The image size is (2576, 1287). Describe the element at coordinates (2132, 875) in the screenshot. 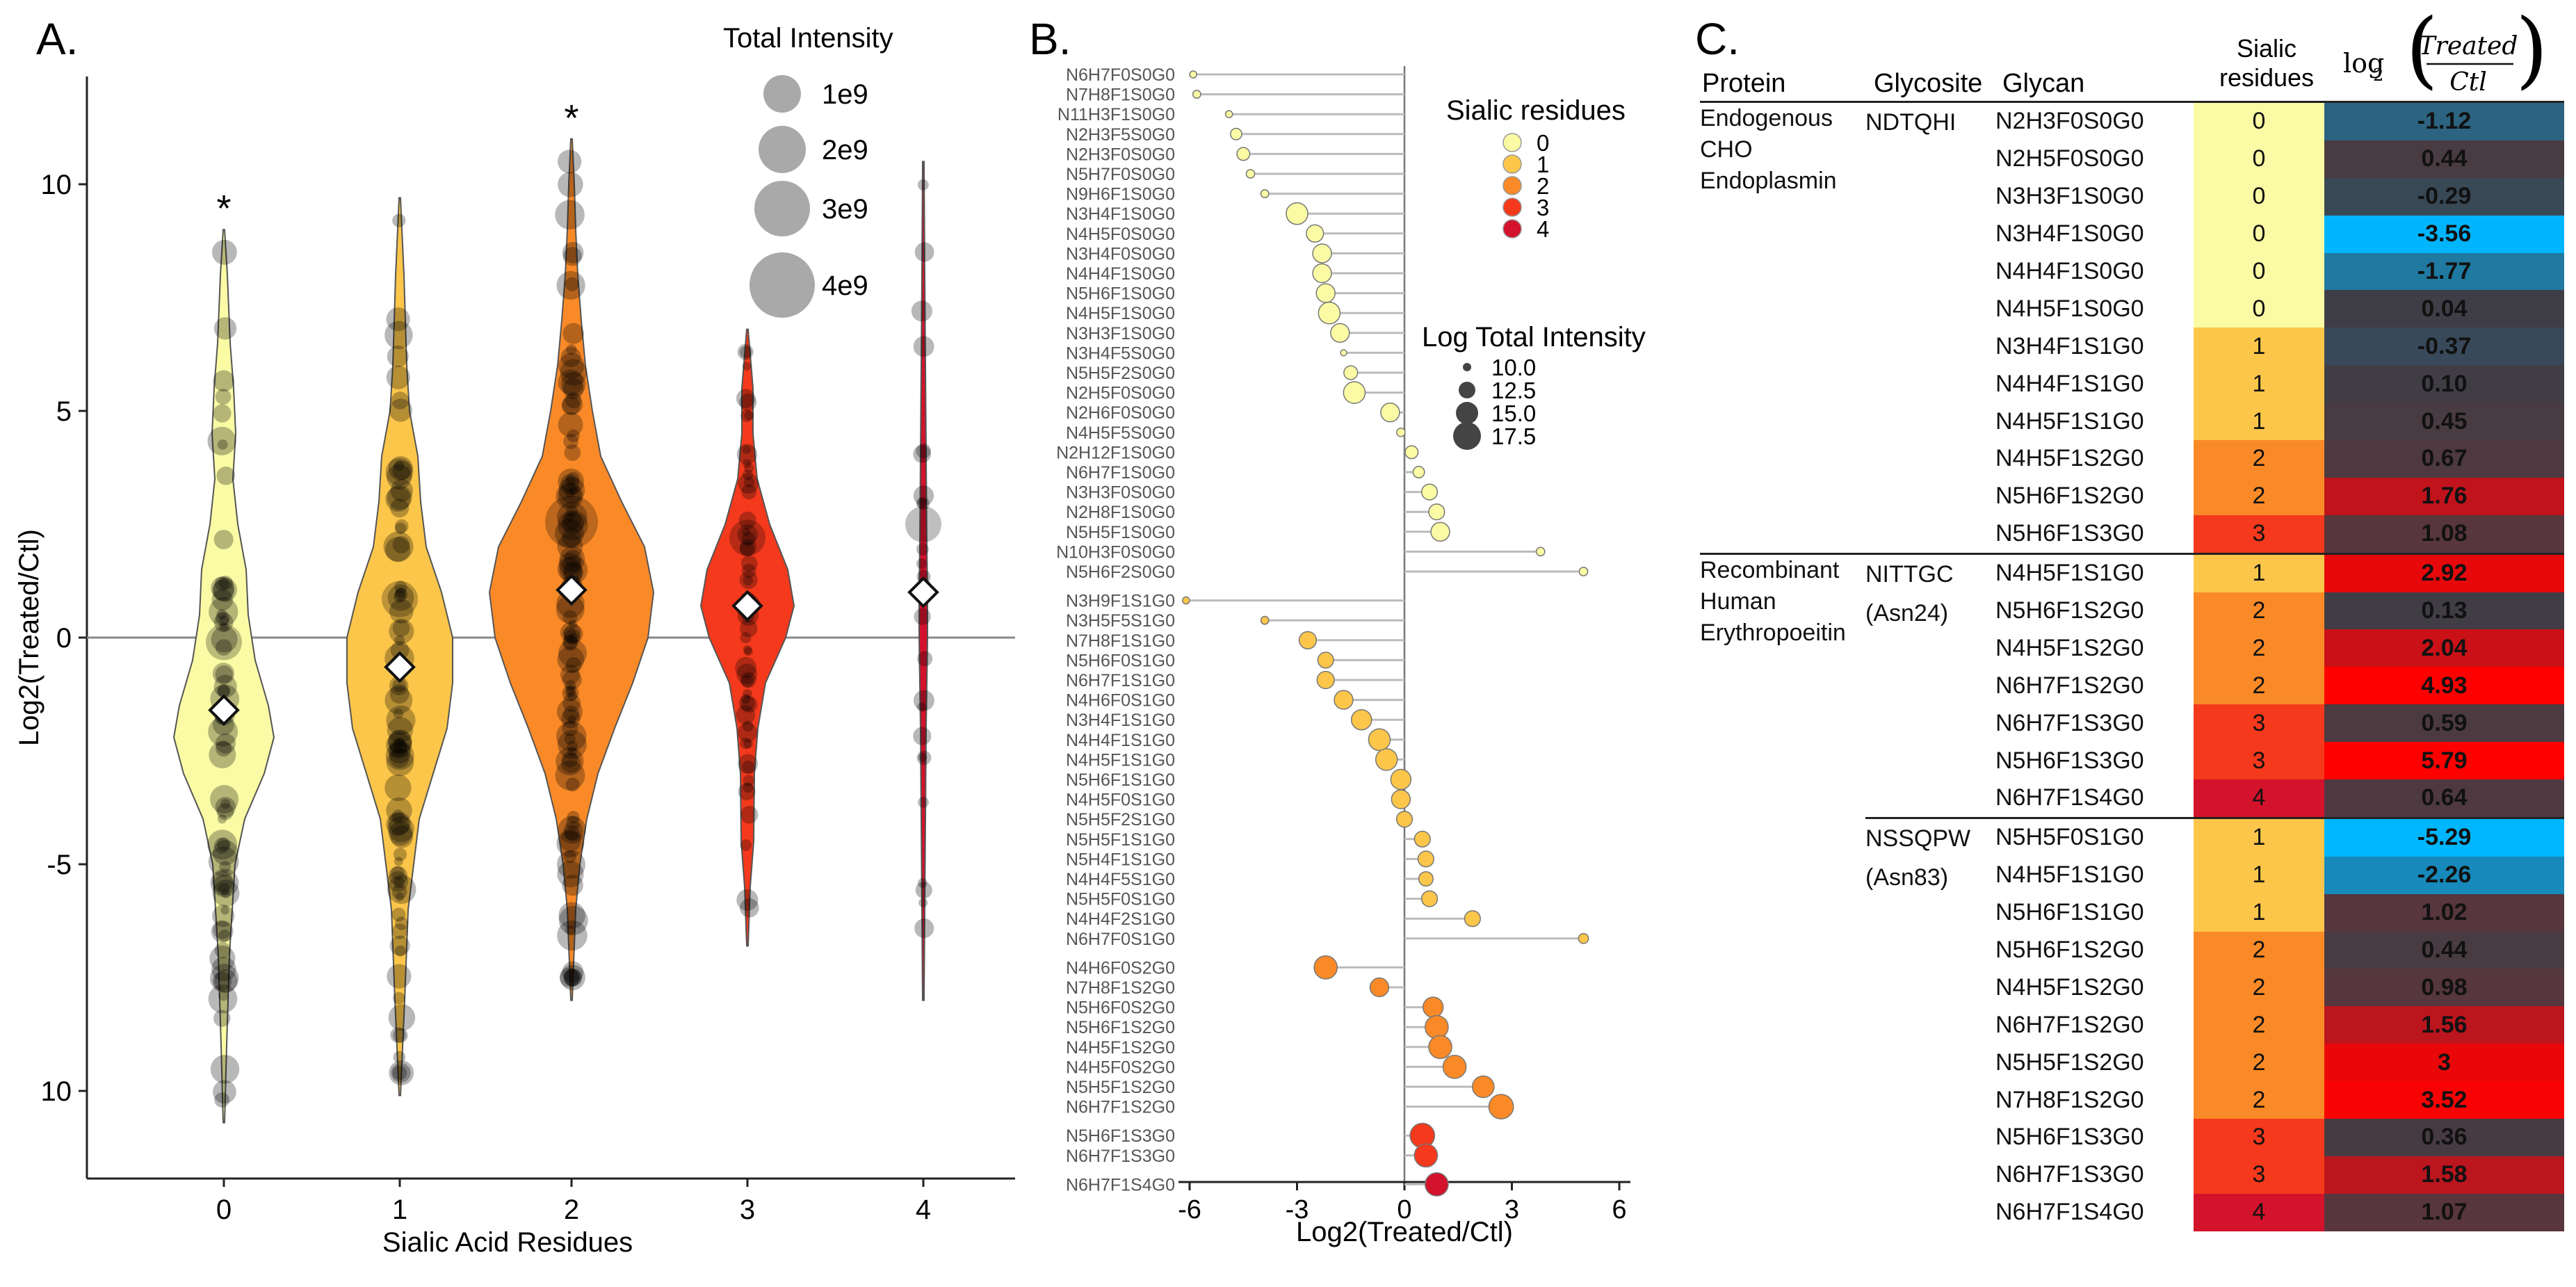

I see `table-row: N4H5F1S1G0 1 -2.26` at that location.